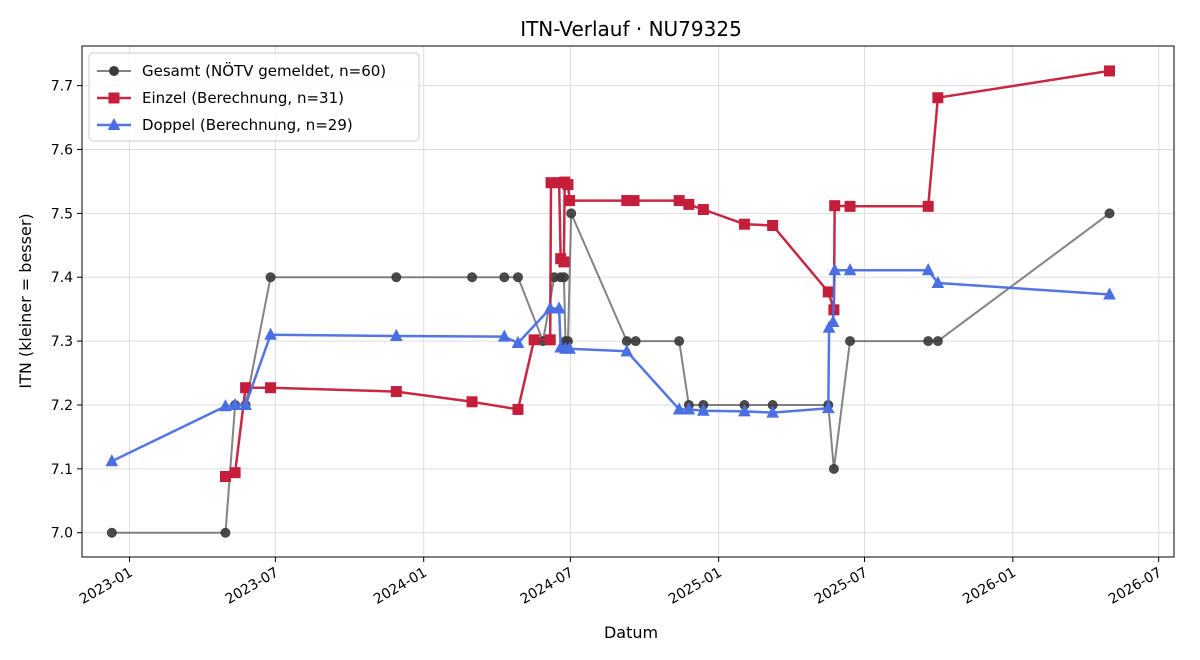 The height and width of the screenshot is (660, 1200). What do you see at coordinates (1135, 586) in the screenshot?
I see `x-tick-label: 2026-07` at bounding box center [1135, 586].